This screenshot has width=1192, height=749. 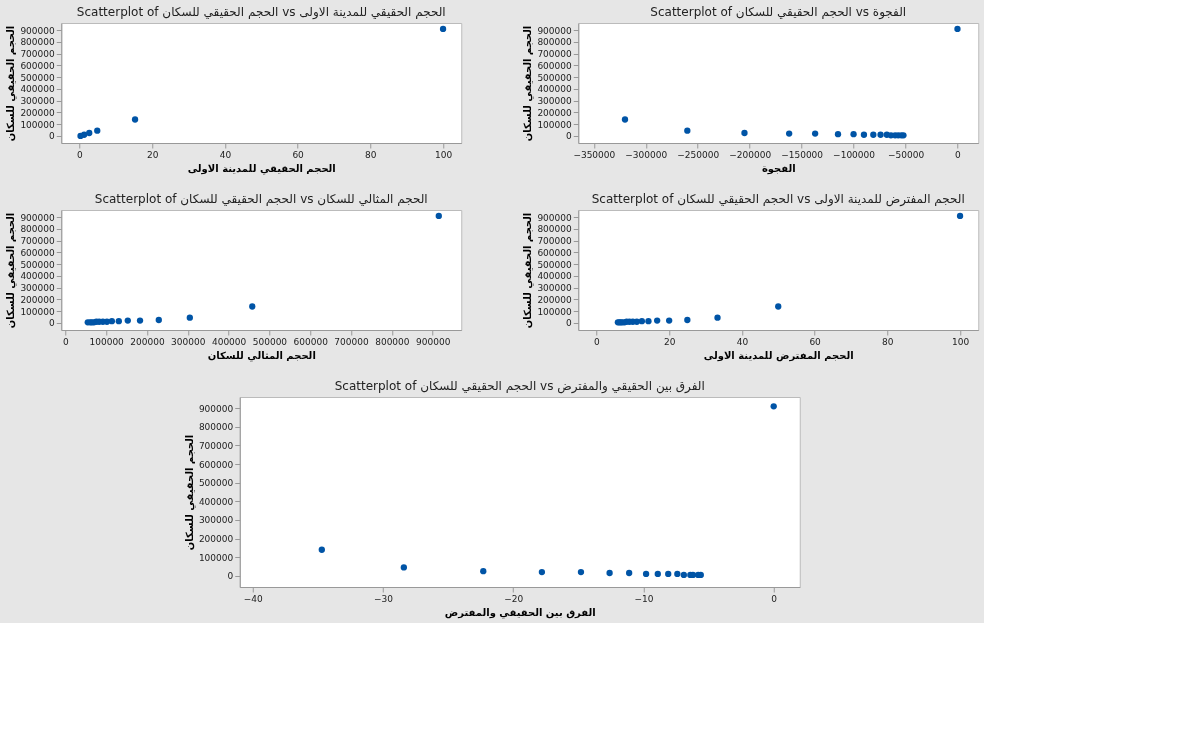 I want to click on x-tick-label: −100000, so click(x=854, y=154).